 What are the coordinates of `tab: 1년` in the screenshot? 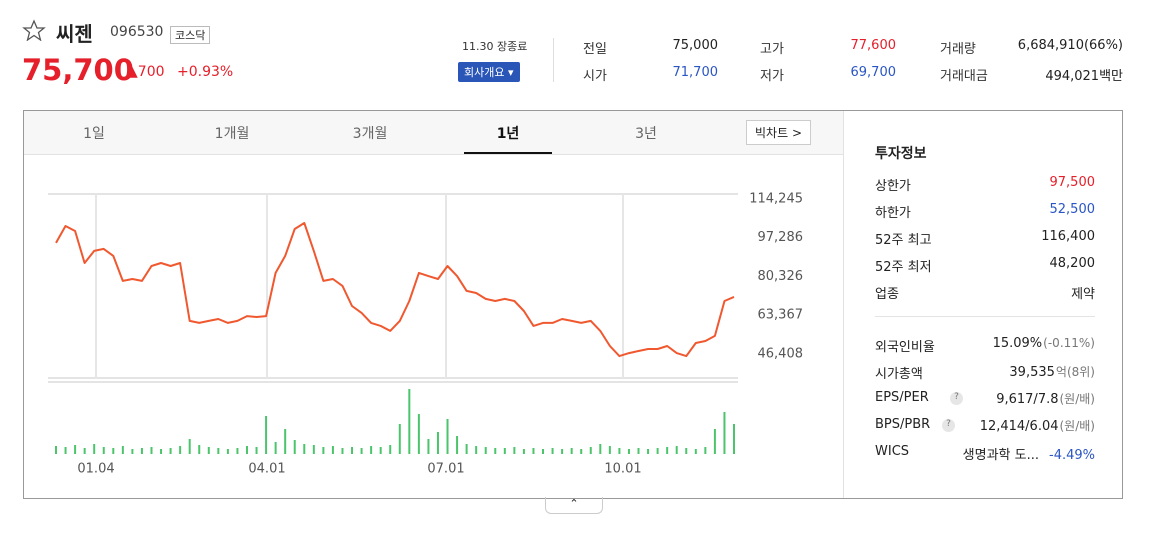 It's located at (508, 134).